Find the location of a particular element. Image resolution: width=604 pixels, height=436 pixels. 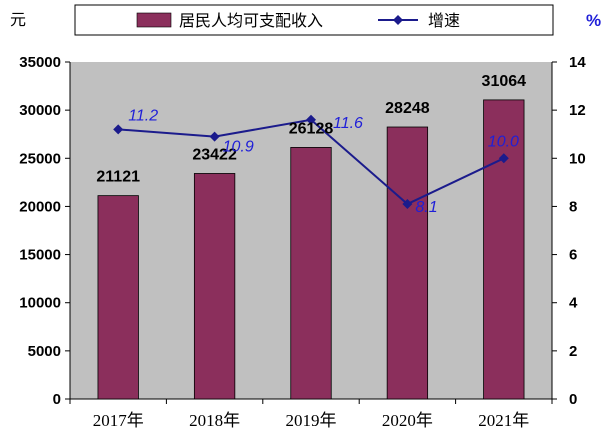

category-label: 2017年 is located at coordinates (118, 420).